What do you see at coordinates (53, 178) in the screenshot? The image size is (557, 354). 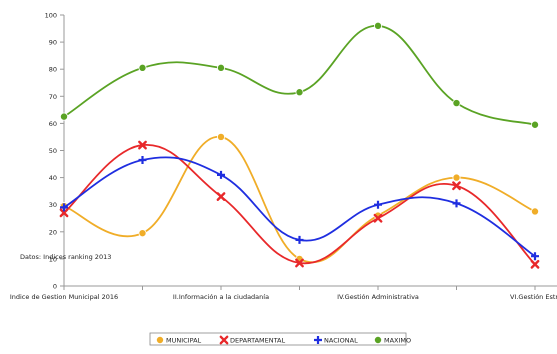 I see `y-tick-label: 40` at bounding box center [53, 178].